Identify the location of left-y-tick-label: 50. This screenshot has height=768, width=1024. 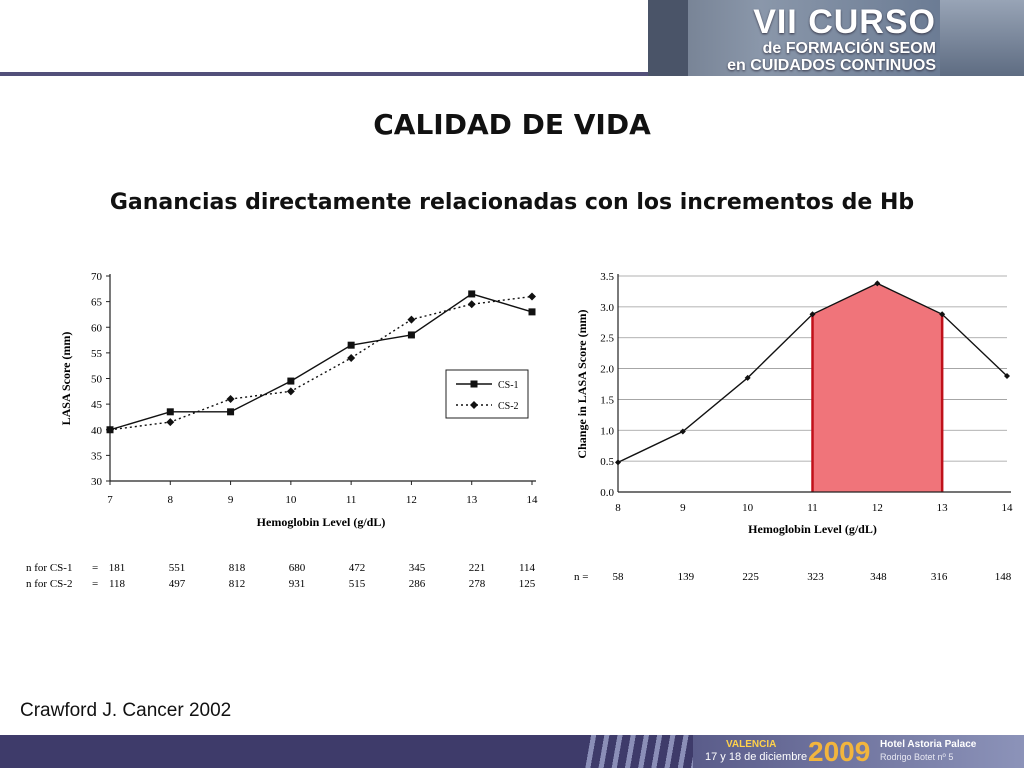
(97, 380).